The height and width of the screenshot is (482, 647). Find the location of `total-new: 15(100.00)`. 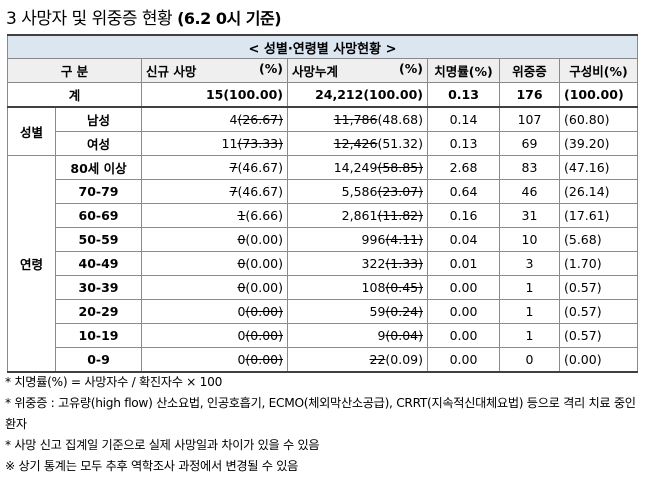

total-new: 15(100.00) is located at coordinates (214, 95).